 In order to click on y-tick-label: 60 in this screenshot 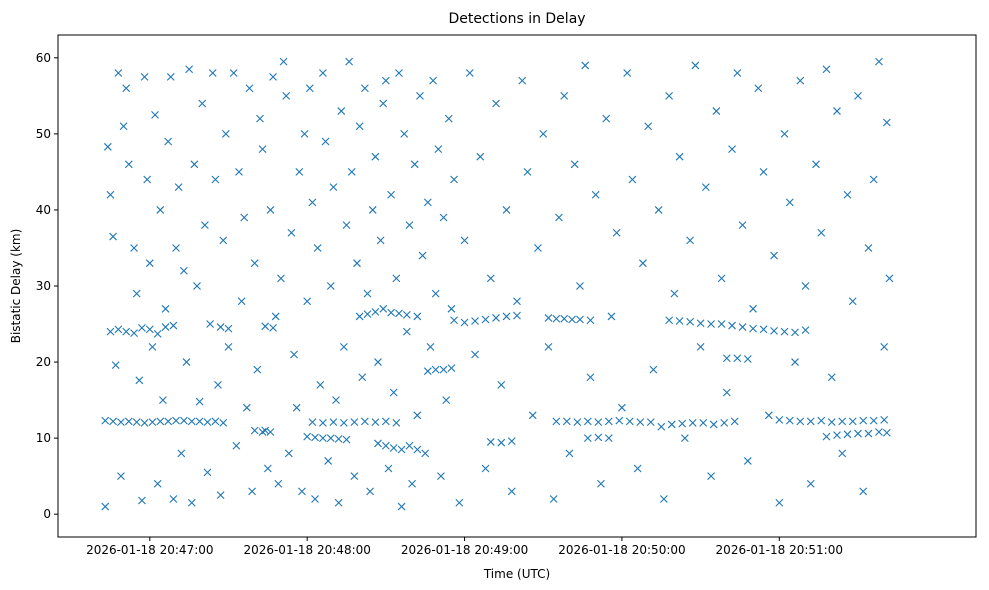, I will do `click(43, 58)`.